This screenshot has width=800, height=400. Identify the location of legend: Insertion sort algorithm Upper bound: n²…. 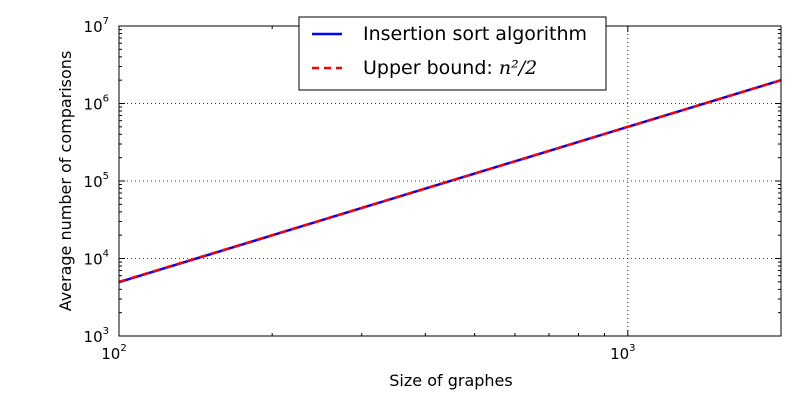
(452, 53).